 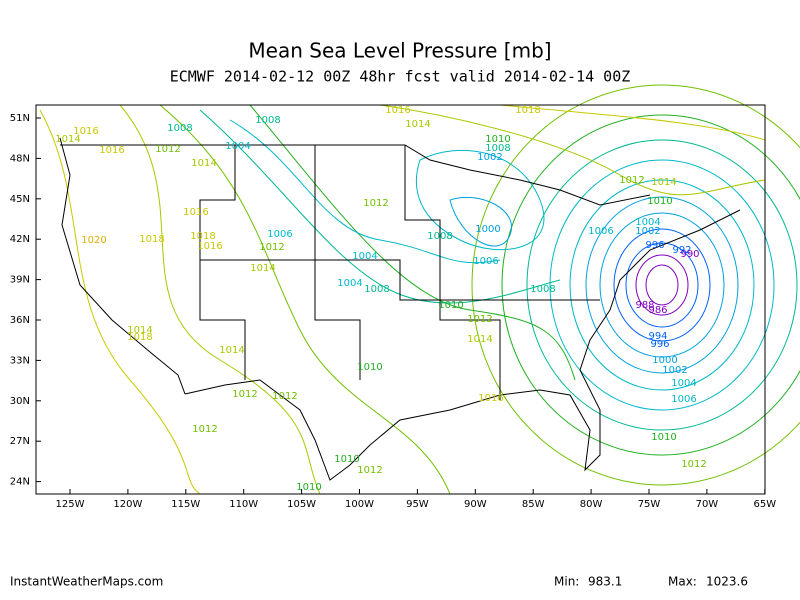 What do you see at coordinates (70, 504) in the screenshot?
I see `lon-label: 125W` at bounding box center [70, 504].